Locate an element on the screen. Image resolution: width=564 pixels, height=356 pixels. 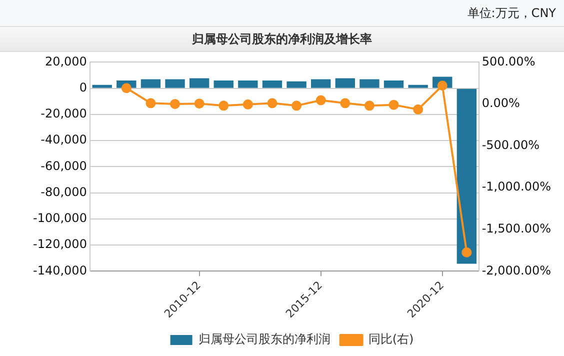
y2-tick-label: 500.00% is located at coordinates (509, 61).